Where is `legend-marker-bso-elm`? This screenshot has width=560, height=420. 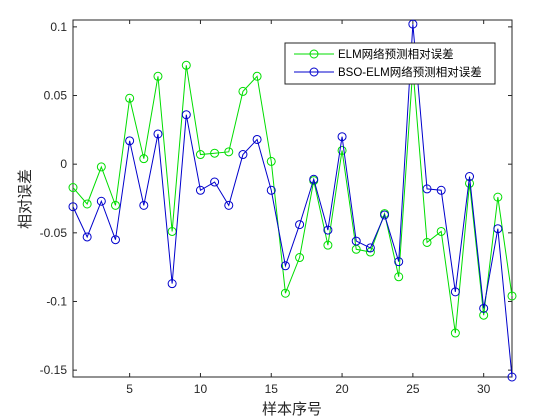 legend-marker-bso-elm is located at coordinates (314, 72).